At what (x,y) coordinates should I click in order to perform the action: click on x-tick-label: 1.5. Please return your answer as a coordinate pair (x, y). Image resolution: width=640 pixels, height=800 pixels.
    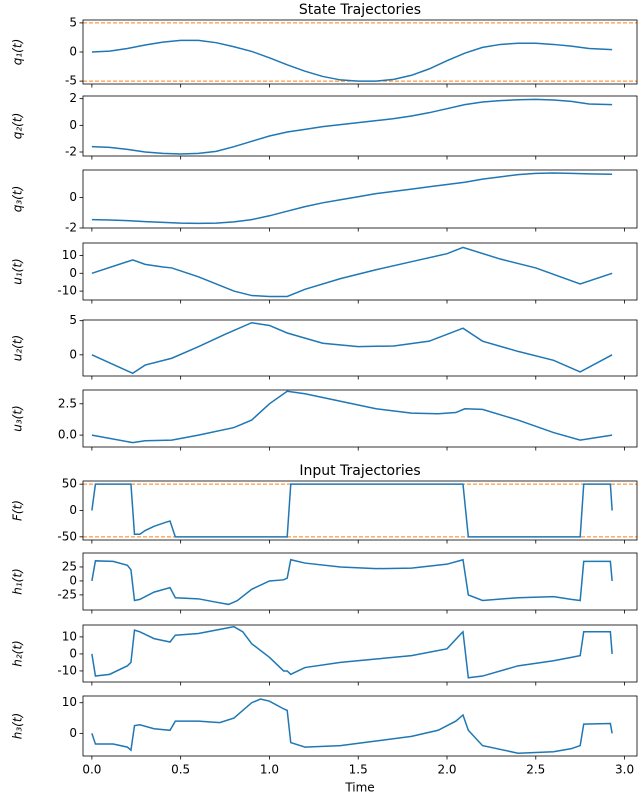
    Looking at the image, I should click on (358, 770).